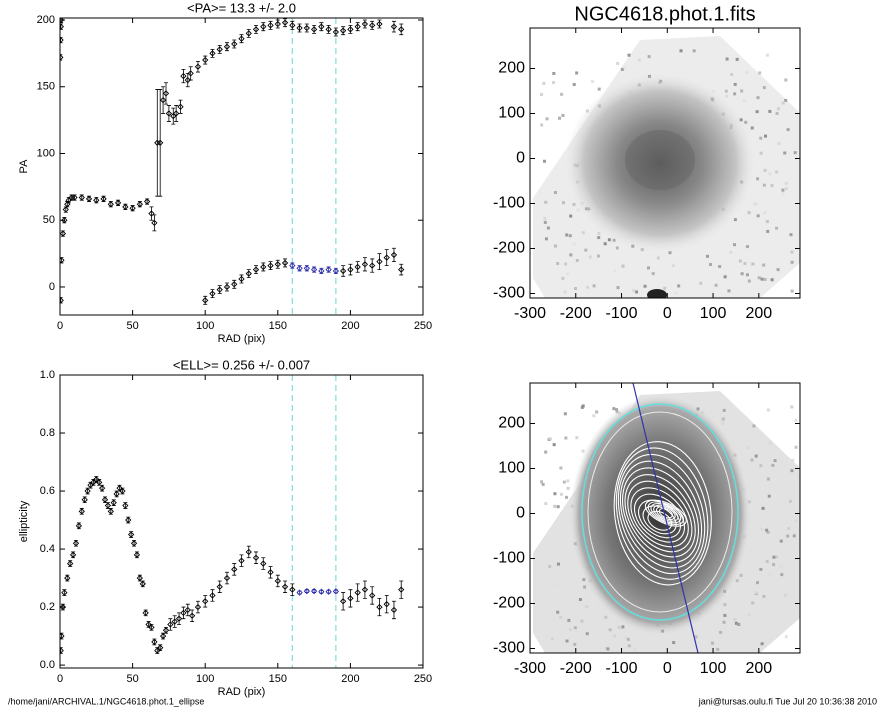 The image size is (885, 708). What do you see at coordinates (576, 668) in the screenshot?
I see `x-tick-label: -200` at bounding box center [576, 668].